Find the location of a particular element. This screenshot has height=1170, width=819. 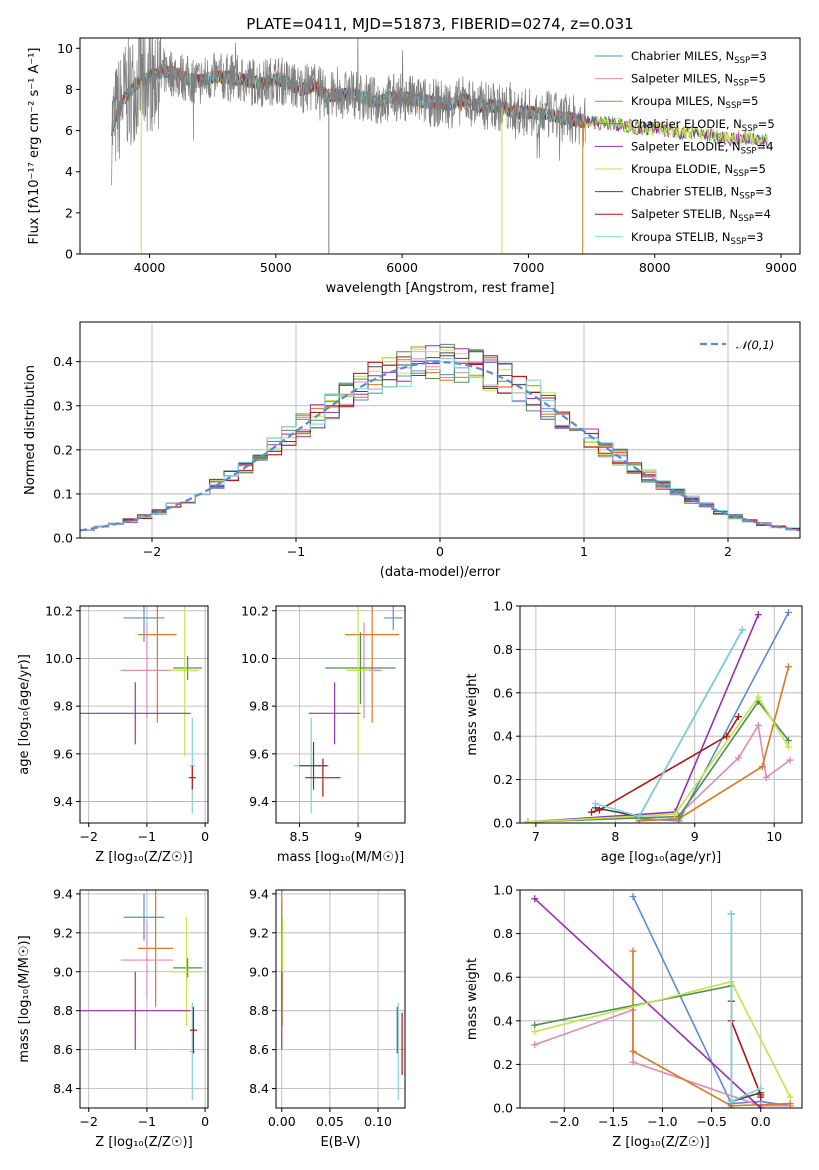

y-tick-label: 8 is located at coordinates (69, 89).